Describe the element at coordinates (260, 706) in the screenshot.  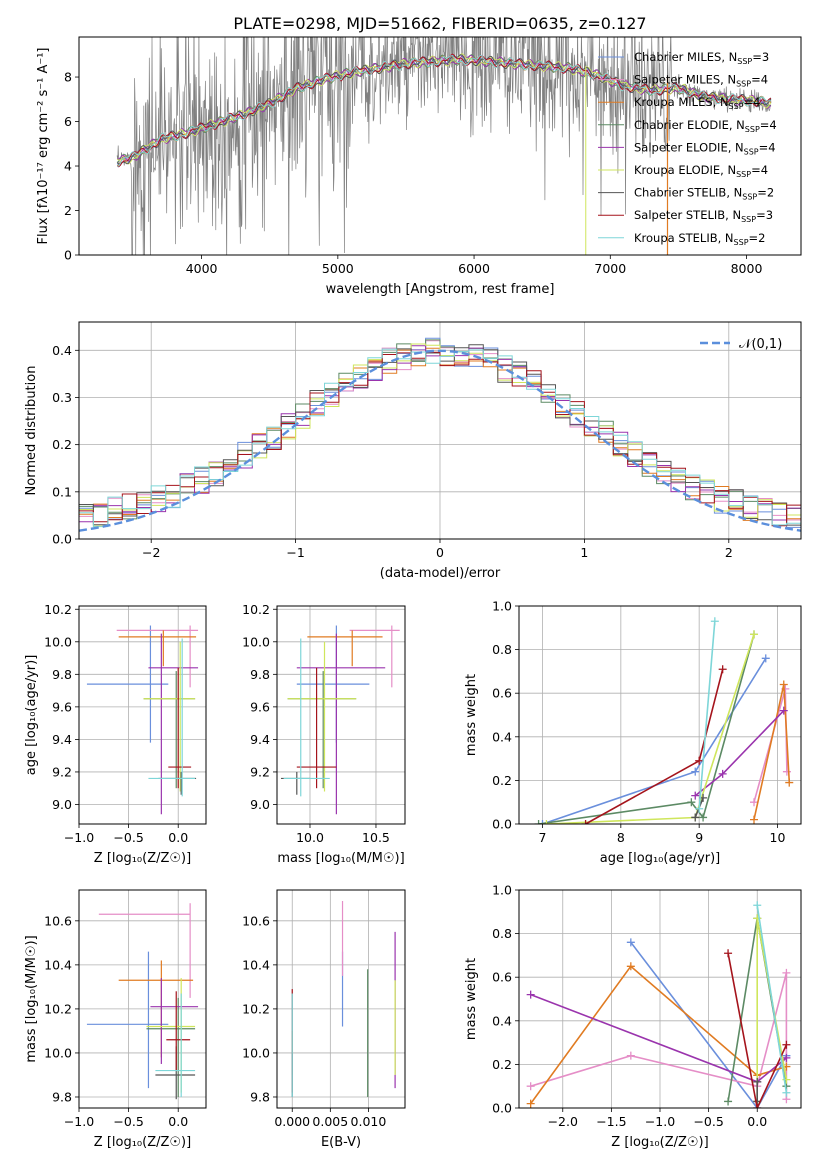
I see `y-tick-label: 9.6` at that location.